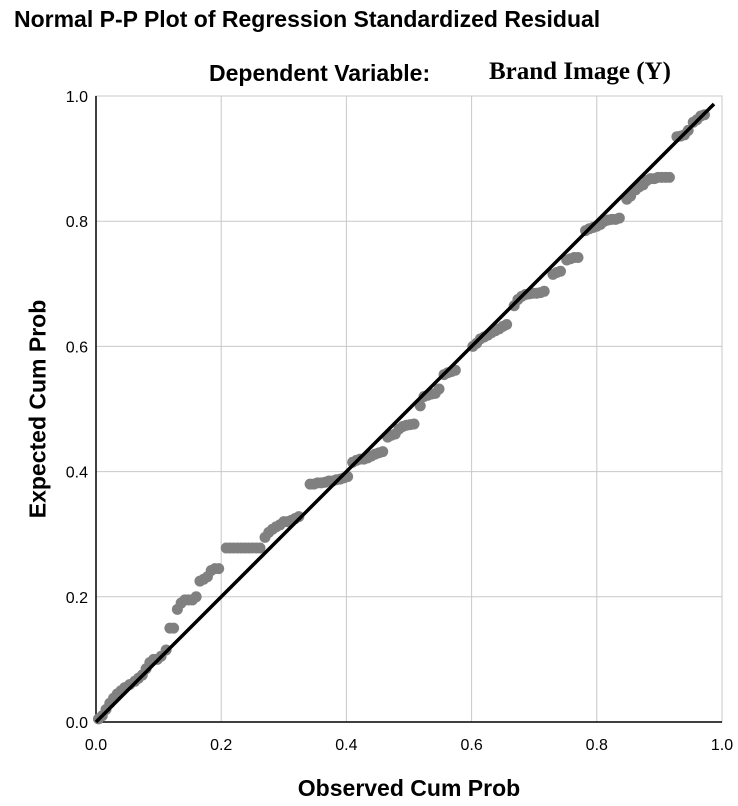 The image size is (738, 806). I want to click on x-axis-label: Observed Cum Prob, so click(409, 788).